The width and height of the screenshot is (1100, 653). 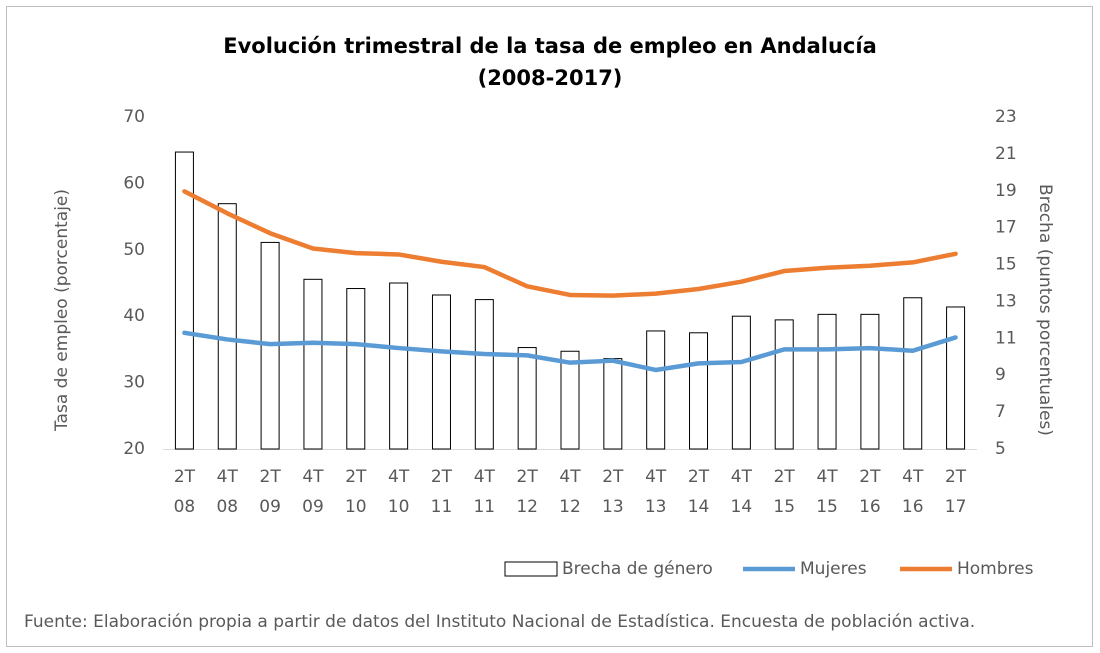 What do you see at coordinates (1006, 265) in the screenshot?
I see `y2-tick-label: 15` at bounding box center [1006, 265].